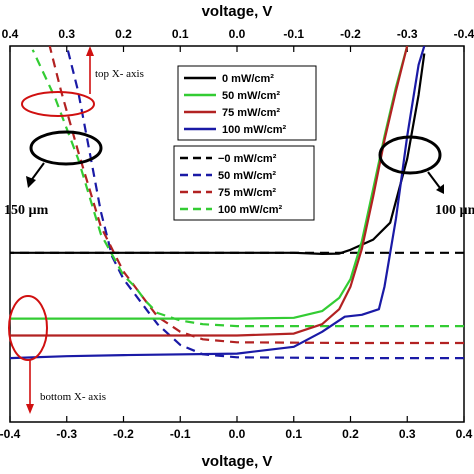 The height and width of the screenshot is (474, 474). What do you see at coordinates (454, 210) in the screenshot?
I see `annotation-right-thickness: 100 µm` at bounding box center [454, 210].